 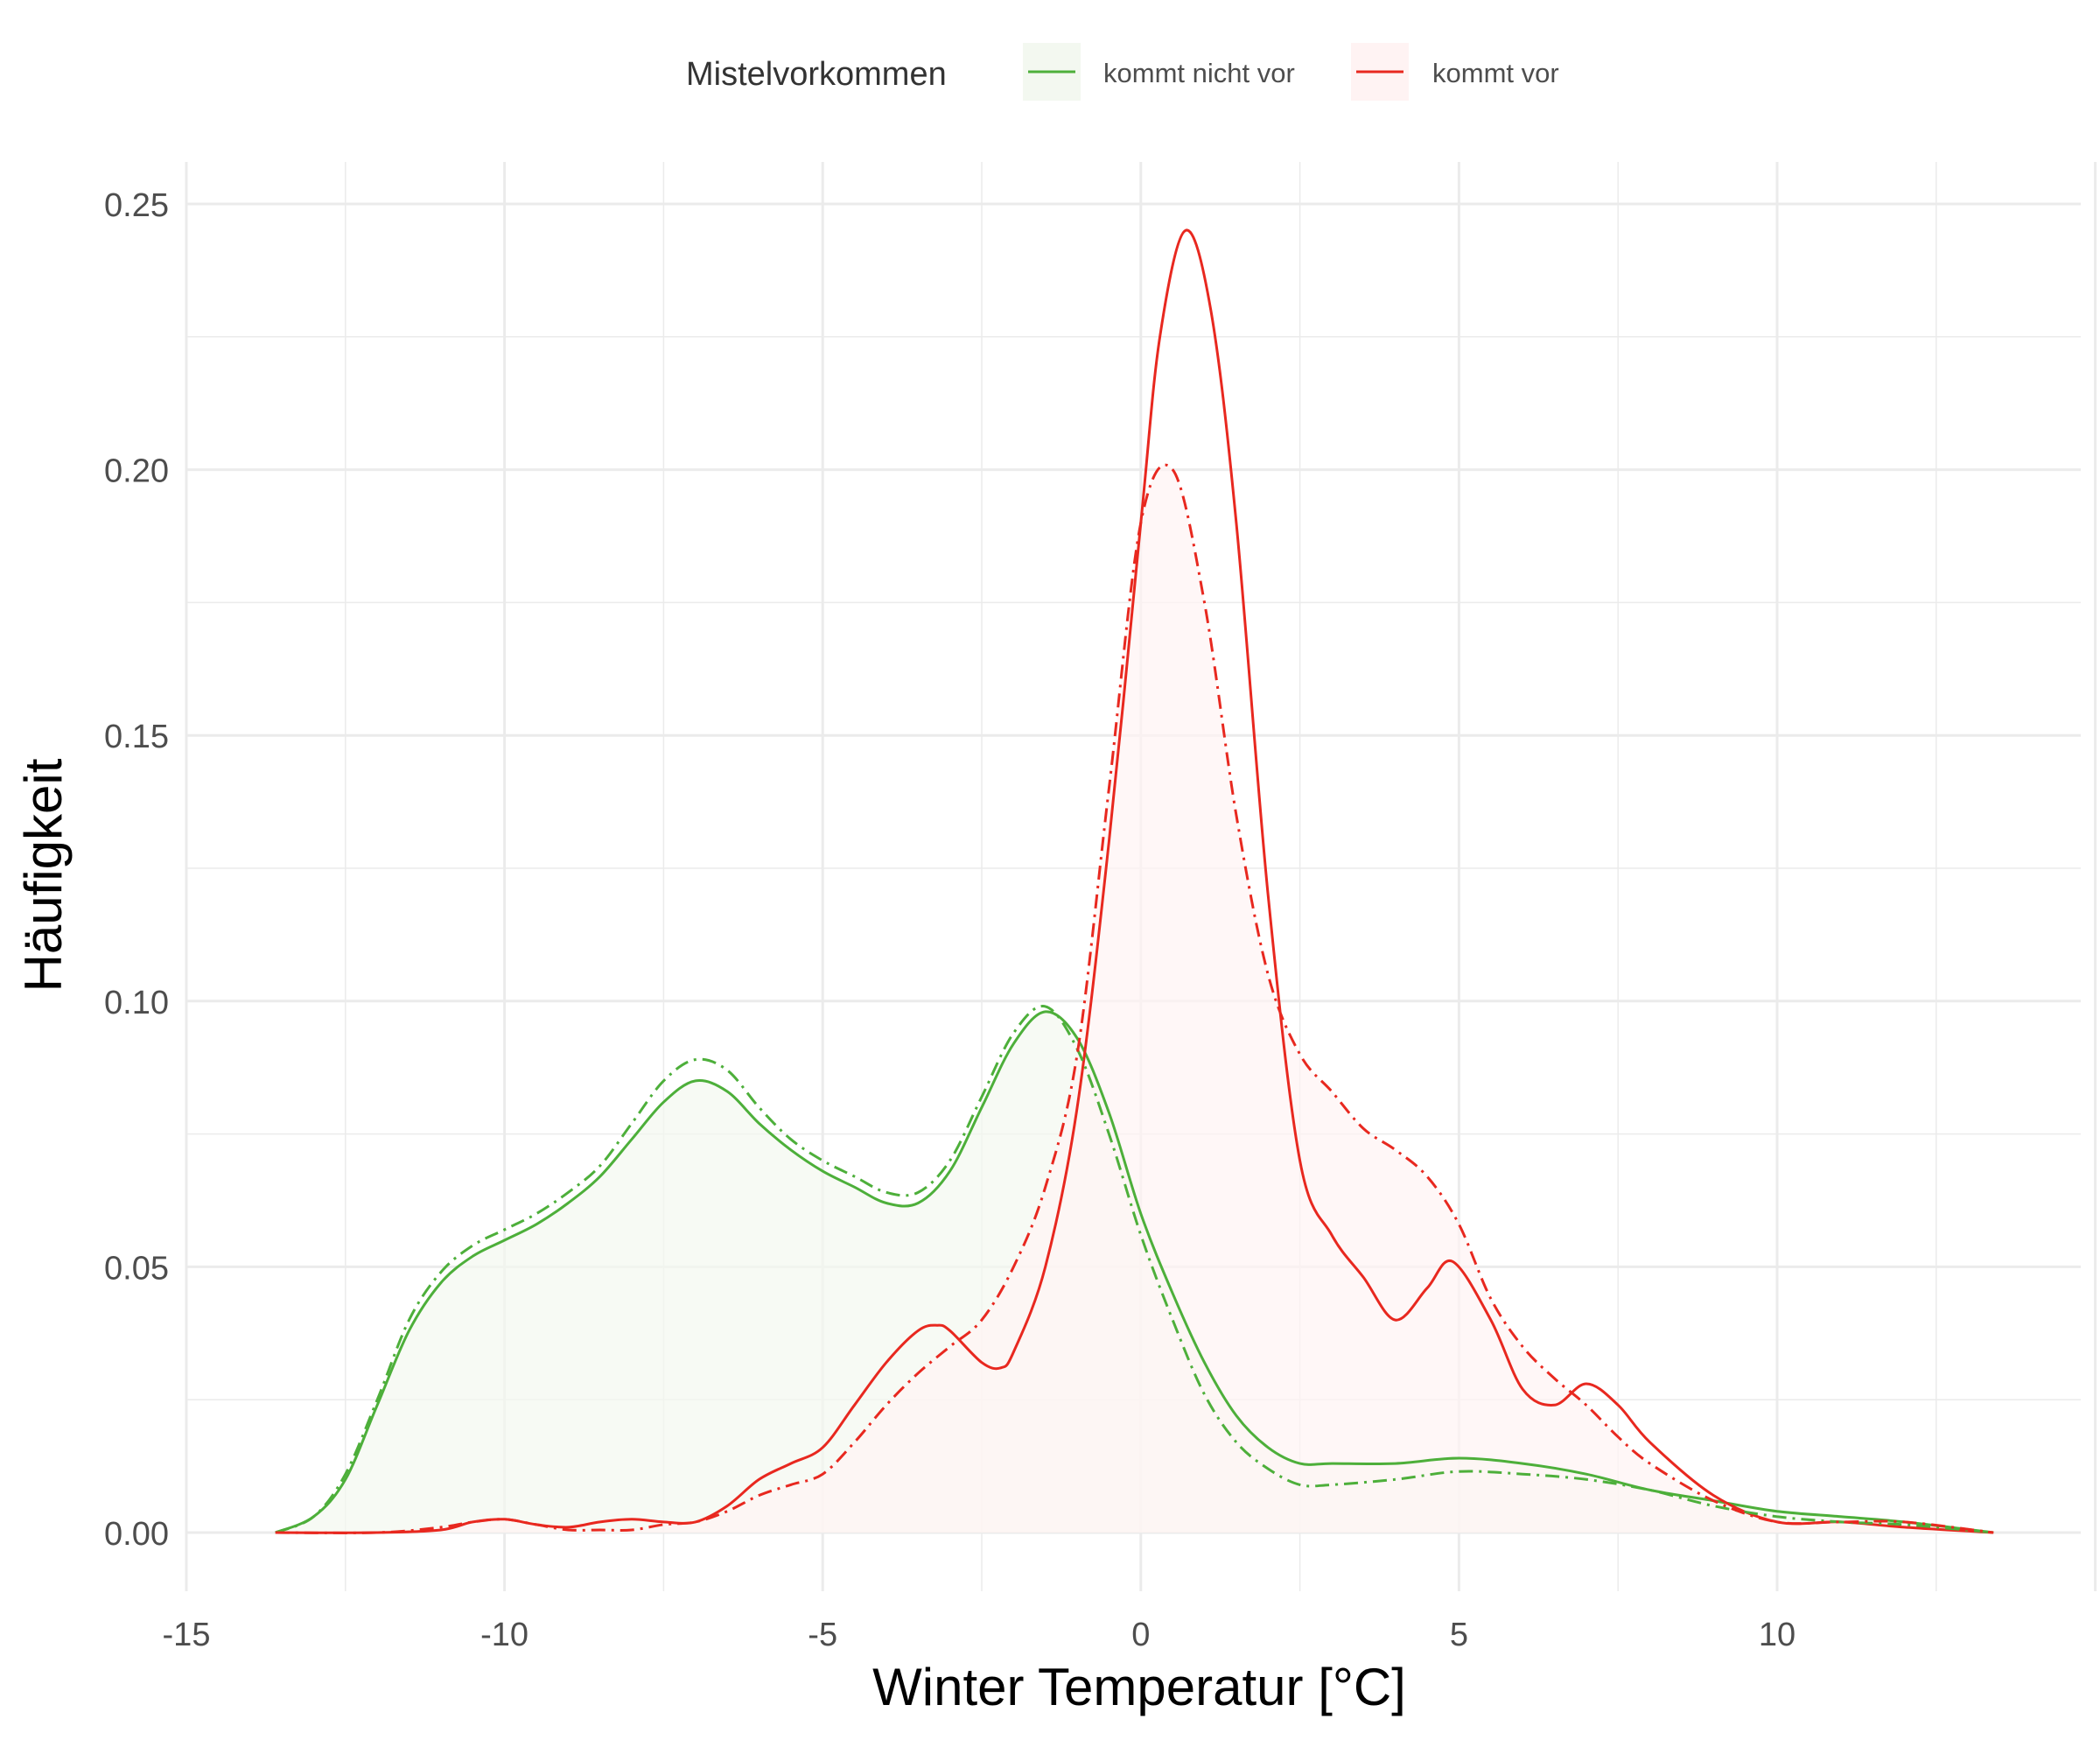 What do you see at coordinates (136, 205) in the screenshot?
I see `y-tick-label: 0.25` at bounding box center [136, 205].